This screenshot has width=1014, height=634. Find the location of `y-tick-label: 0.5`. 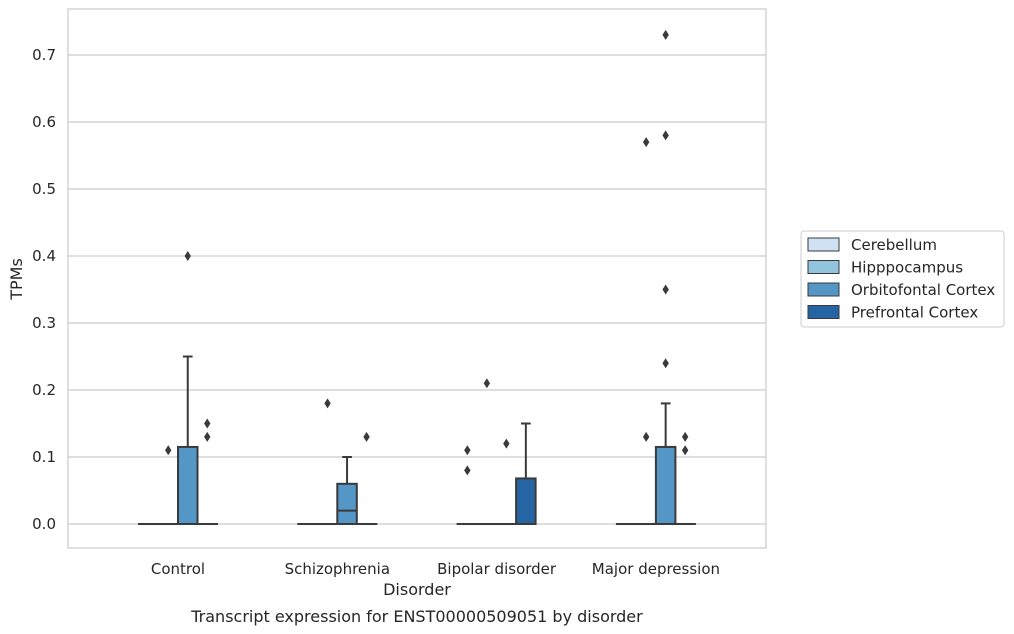

y-tick-label: 0.5 is located at coordinates (44, 189).